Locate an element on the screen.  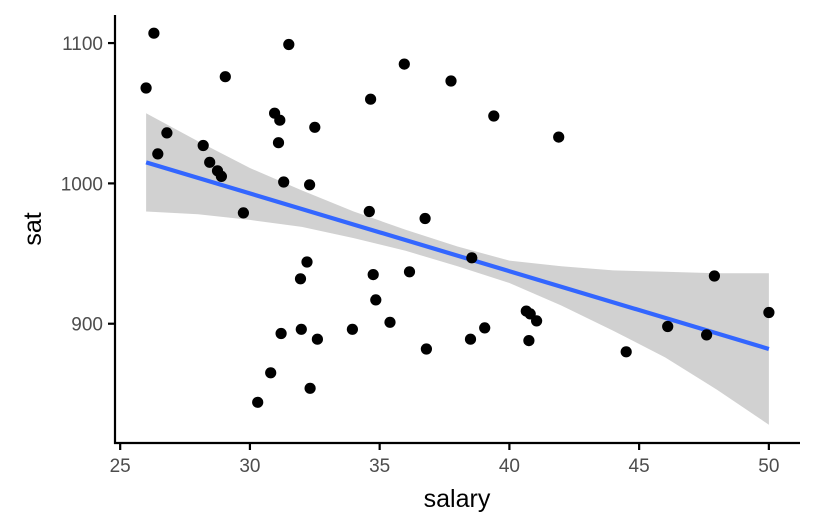
x-tick-label: 40 is located at coordinates (509, 466).